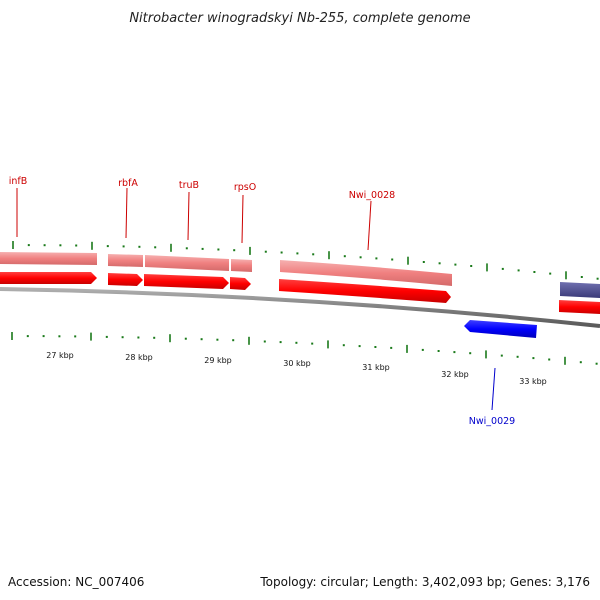 The image size is (600, 600). Describe the element at coordinates (245, 187) in the screenshot. I see `gene-label-rpso: rpsO` at that location.